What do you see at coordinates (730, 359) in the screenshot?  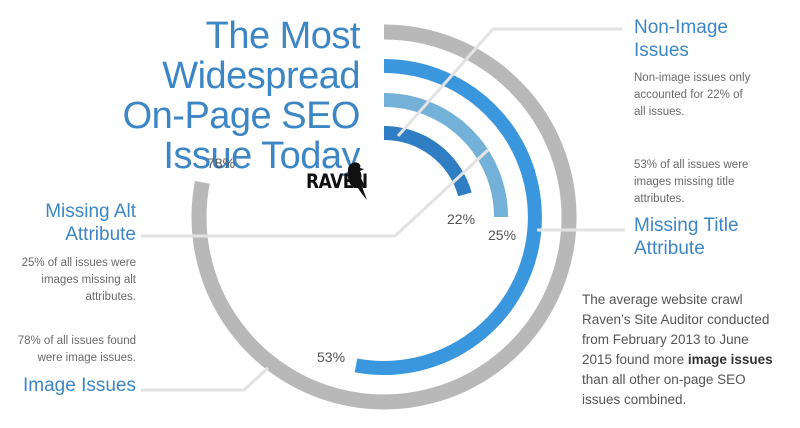 I see `summary-emphasis: image issues` at bounding box center [730, 359].